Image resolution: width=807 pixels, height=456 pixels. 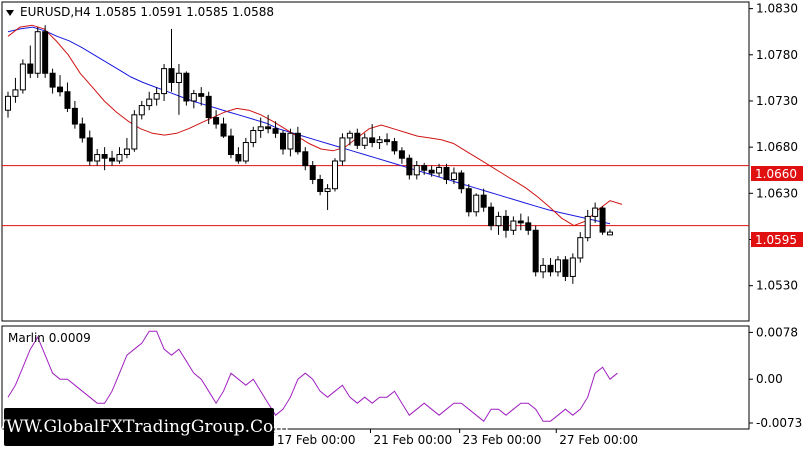 What do you see at coordinates (777, 193) in the screenshot?
I see `price-tick-label: 1.0630` at bounding box center [777, 193].